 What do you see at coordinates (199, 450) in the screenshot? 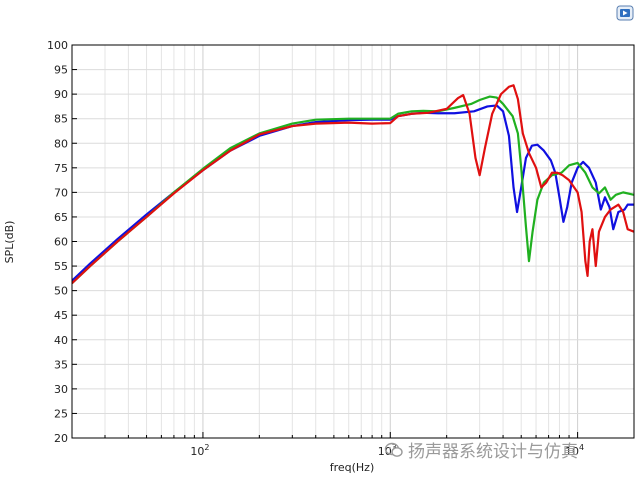
I see `x-tick-label: 10²` at bounding box center [199, 450].